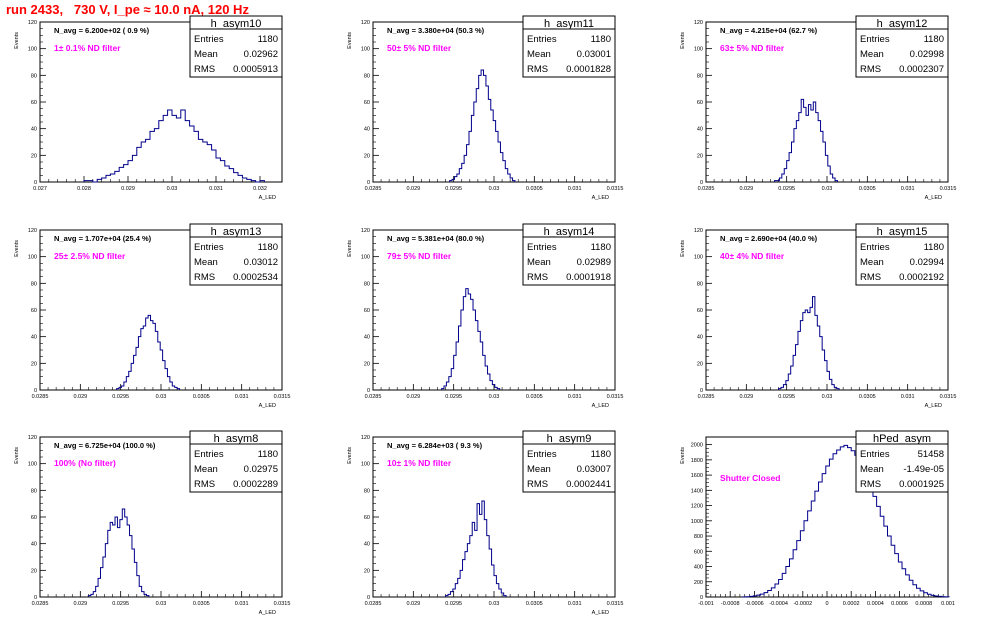 This screenshot has width=996, height=622. What do you see at coordinates (806, 140) in the screenshot?
I see `histogram-line-h_asym12` at bounding box center [806, 140].